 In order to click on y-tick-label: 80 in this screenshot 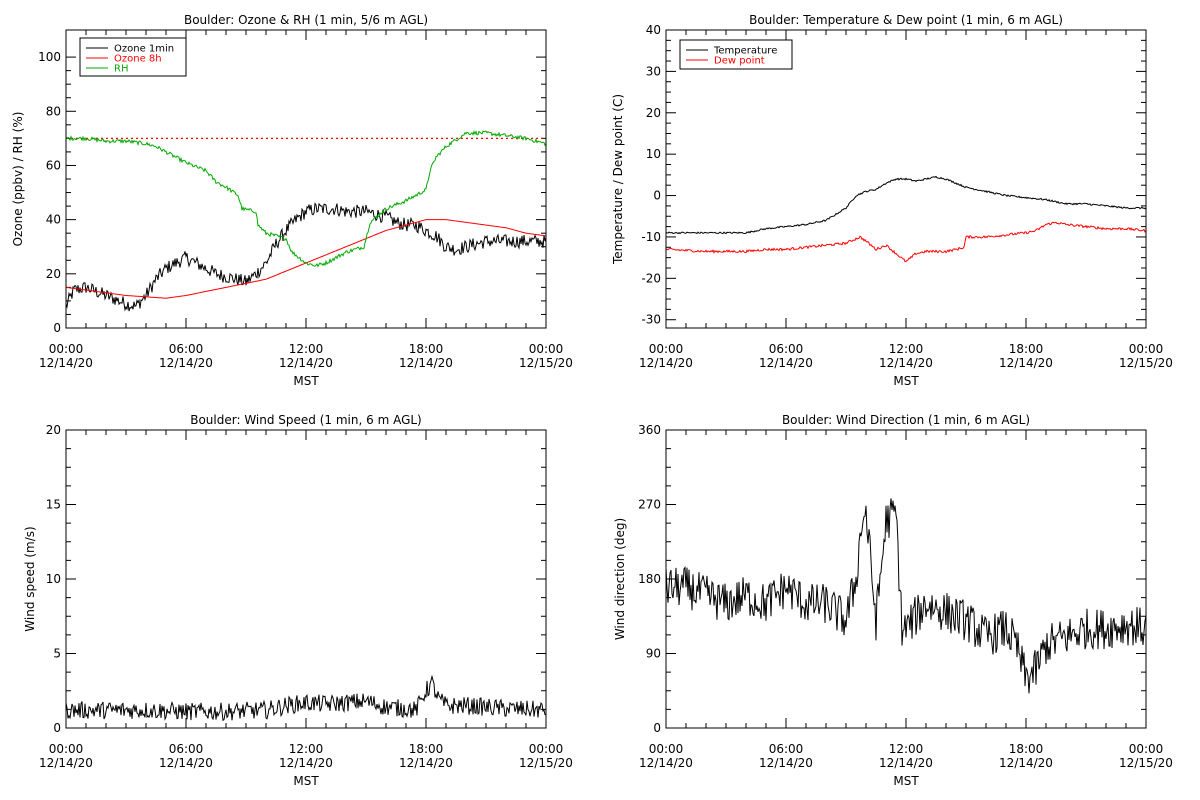, I will do `click(53, 111)`.